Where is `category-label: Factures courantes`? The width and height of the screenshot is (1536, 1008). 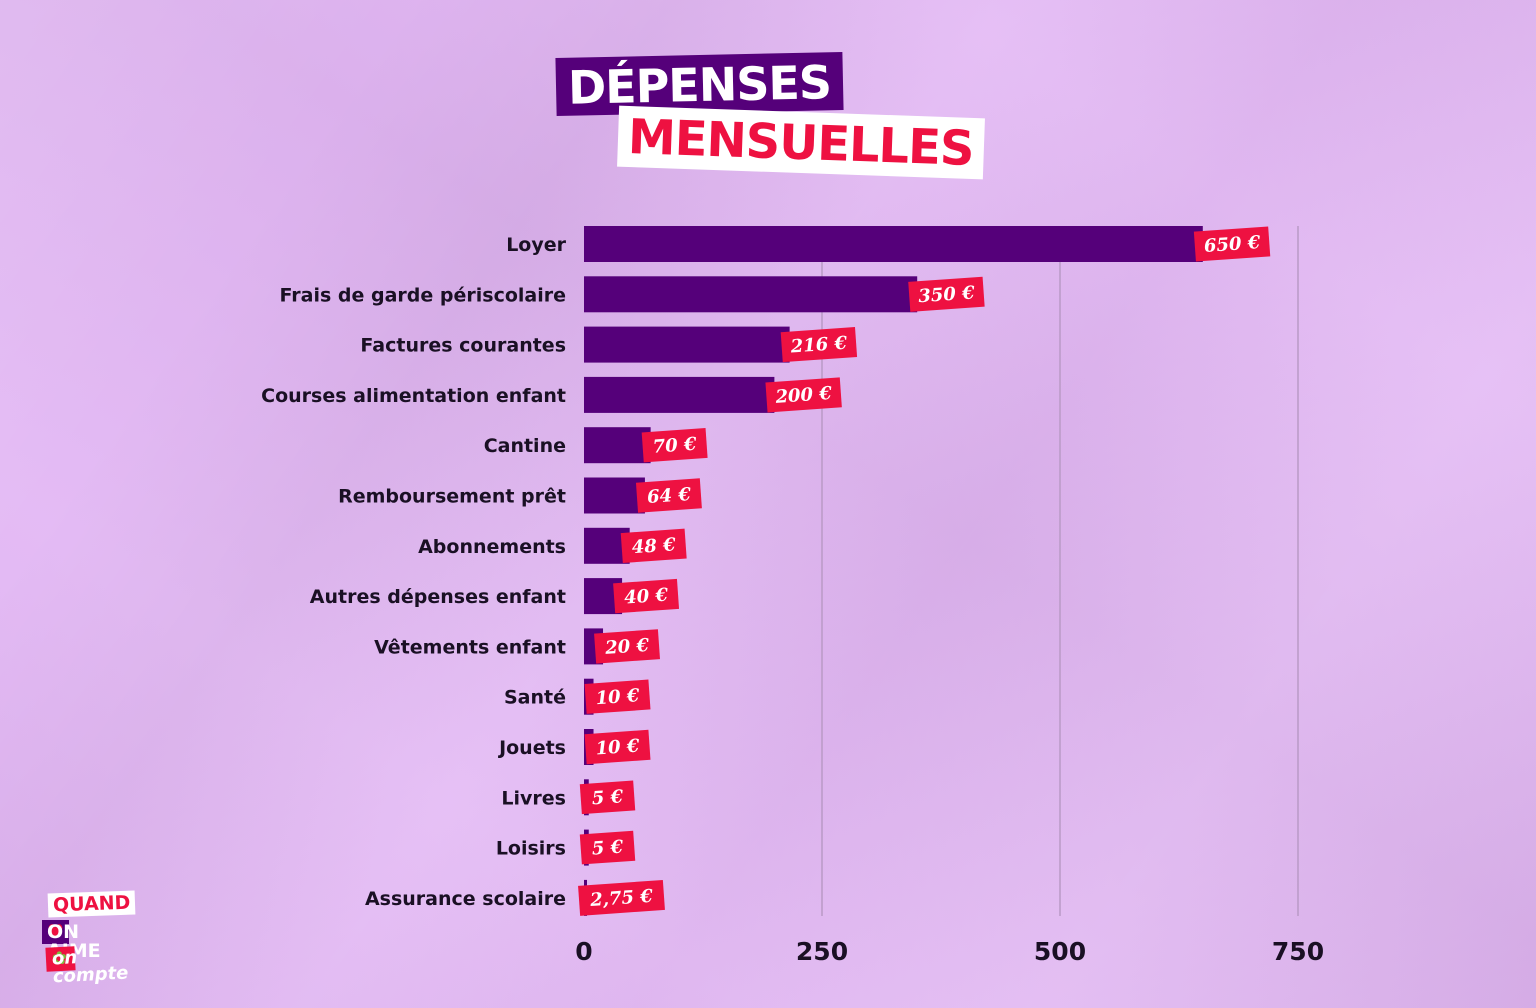 category-label: Factures courantes is located at coordinates (463, 346).